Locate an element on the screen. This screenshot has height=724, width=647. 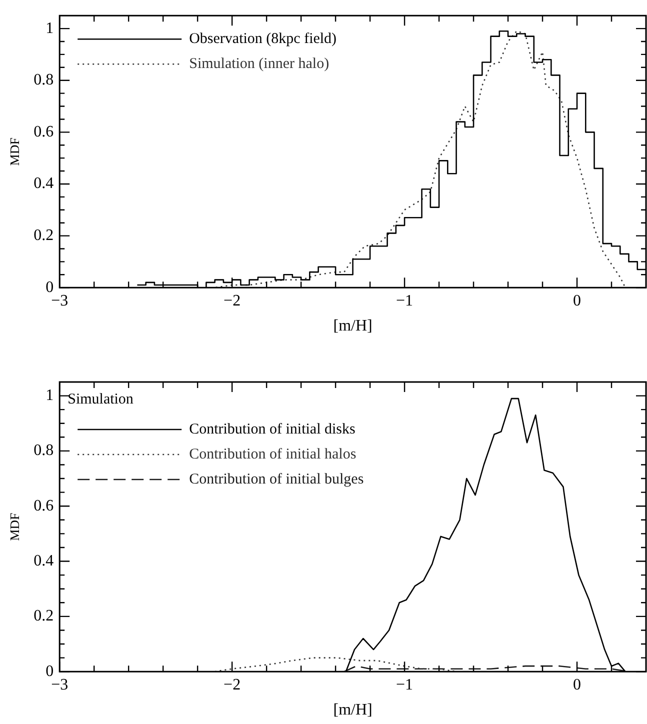
text: Contribution of initial bulges is located at coordinates (276, 479).